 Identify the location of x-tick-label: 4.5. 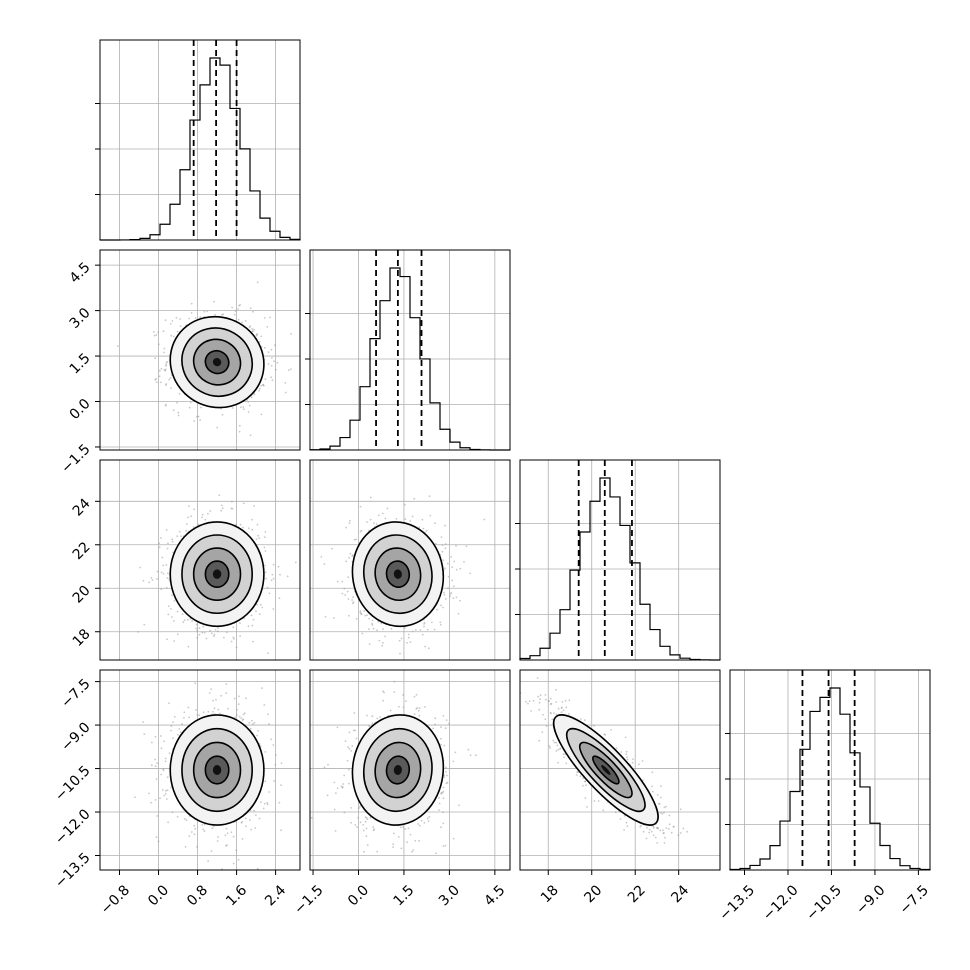
(494, 895).